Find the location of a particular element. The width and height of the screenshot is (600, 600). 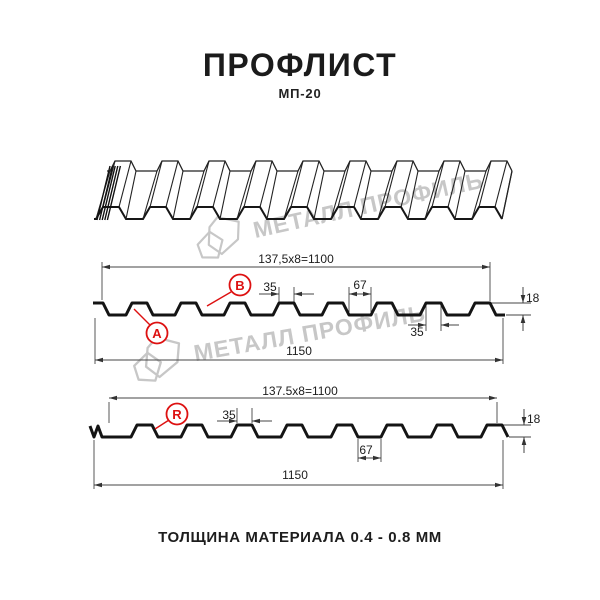

material-thickness-note: ТОЛЩИНА МАТЕРИАЛА 0.4 - 0.8 ММ is located at coordinates (300, 537).